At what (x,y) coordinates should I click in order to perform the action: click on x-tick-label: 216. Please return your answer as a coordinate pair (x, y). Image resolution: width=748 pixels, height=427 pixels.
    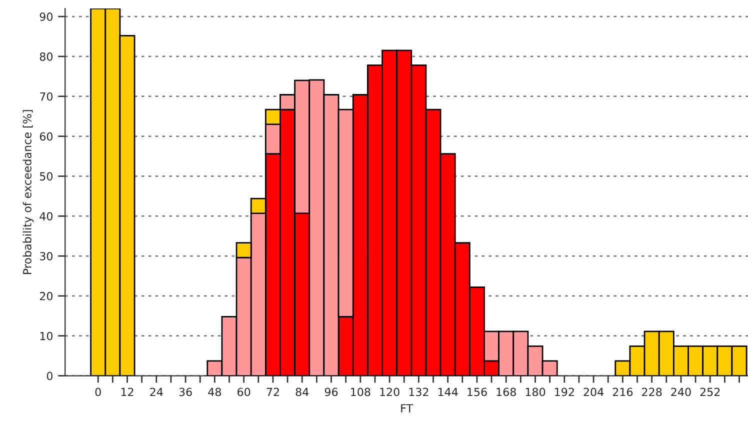
    Looking at the image, I should click on (622, 392).